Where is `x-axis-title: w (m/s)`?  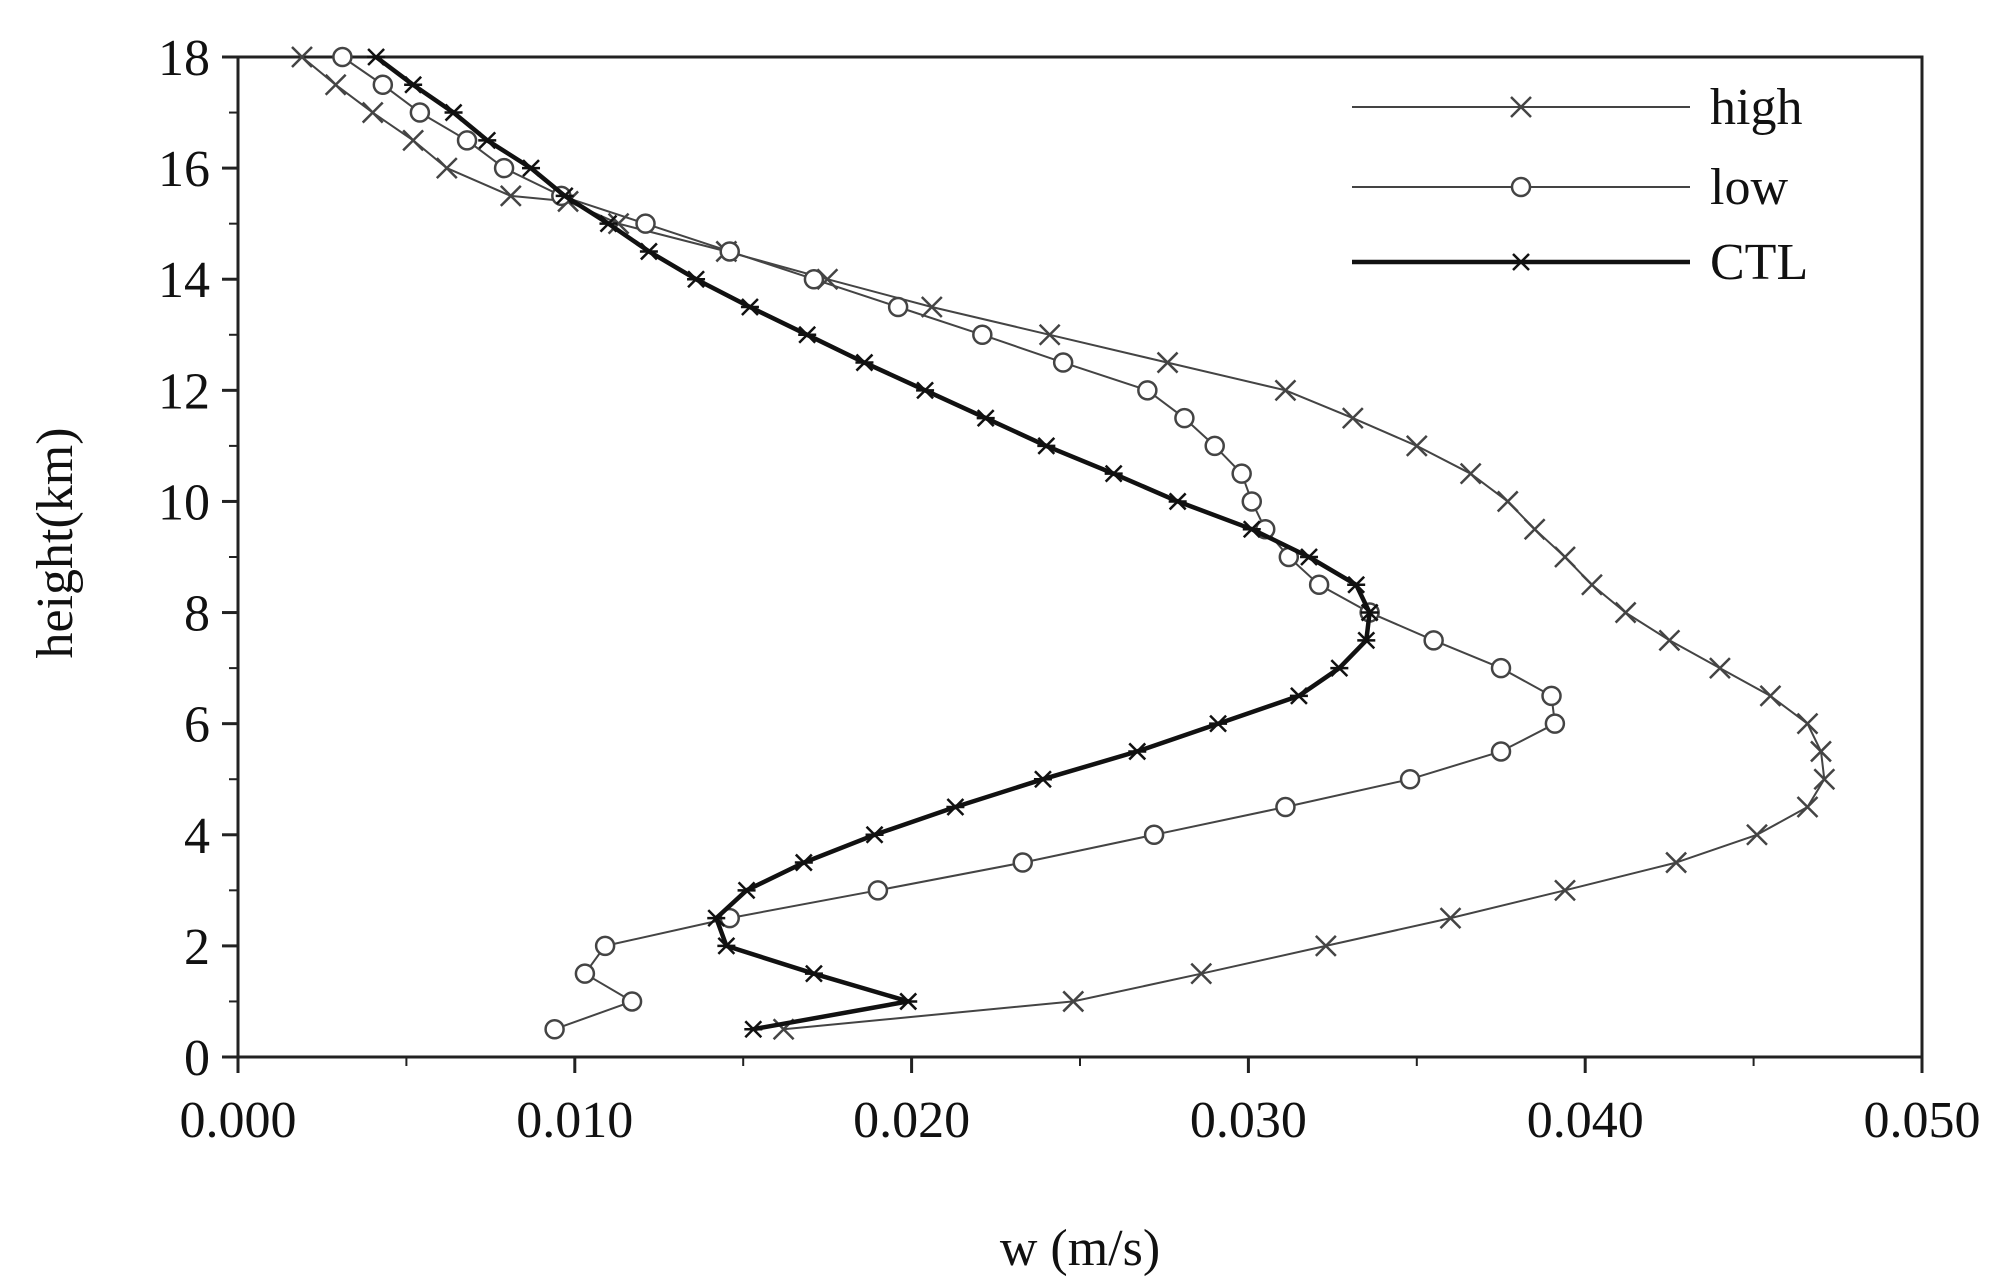
x-axis-title: w (m/s) is located at coordinates (1080, 1248).